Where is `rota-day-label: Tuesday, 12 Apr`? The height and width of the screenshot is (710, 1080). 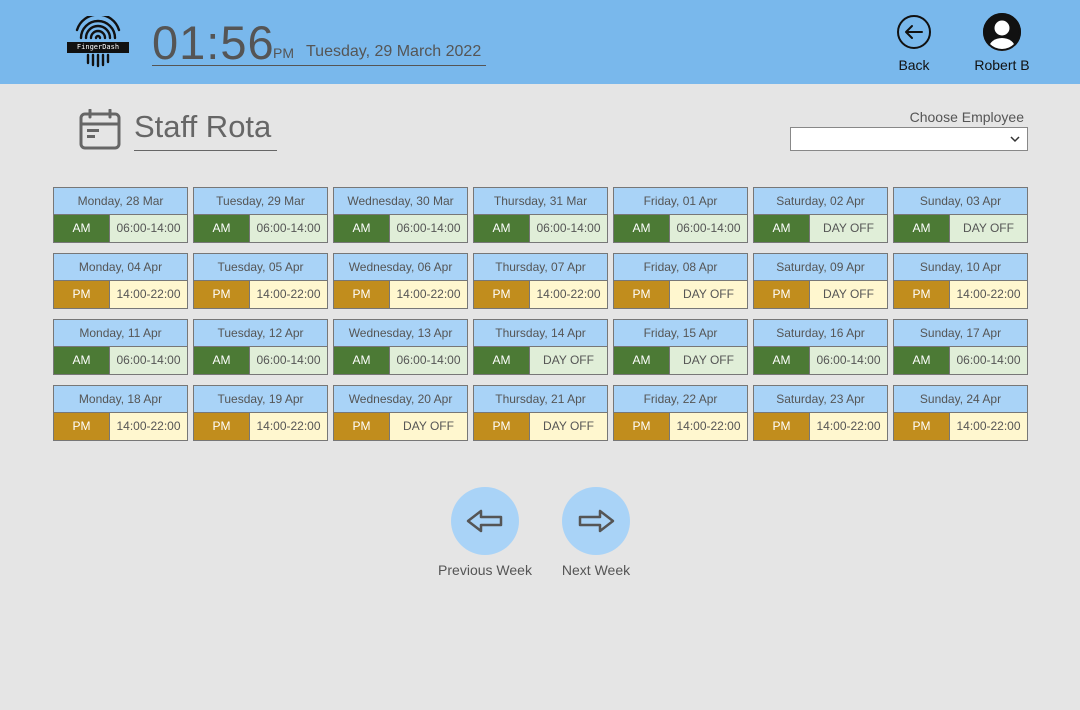
rota-day-label: Tuesday, 12 Apr is located at coordinates (260, 333).